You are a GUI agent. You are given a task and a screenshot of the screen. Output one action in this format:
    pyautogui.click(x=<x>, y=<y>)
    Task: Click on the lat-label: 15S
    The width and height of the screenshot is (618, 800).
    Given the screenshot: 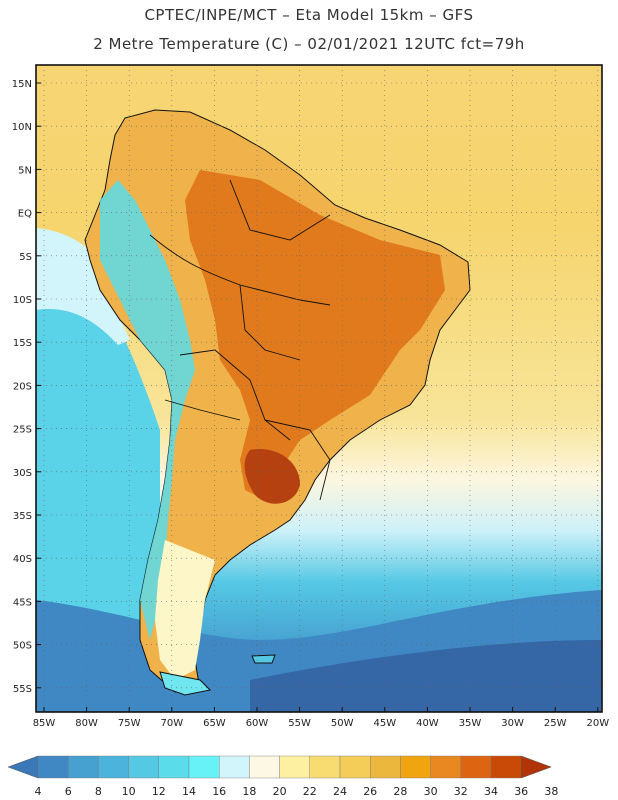 What is the action you would take?
    pyautogui.click(x=22, y=343)
    